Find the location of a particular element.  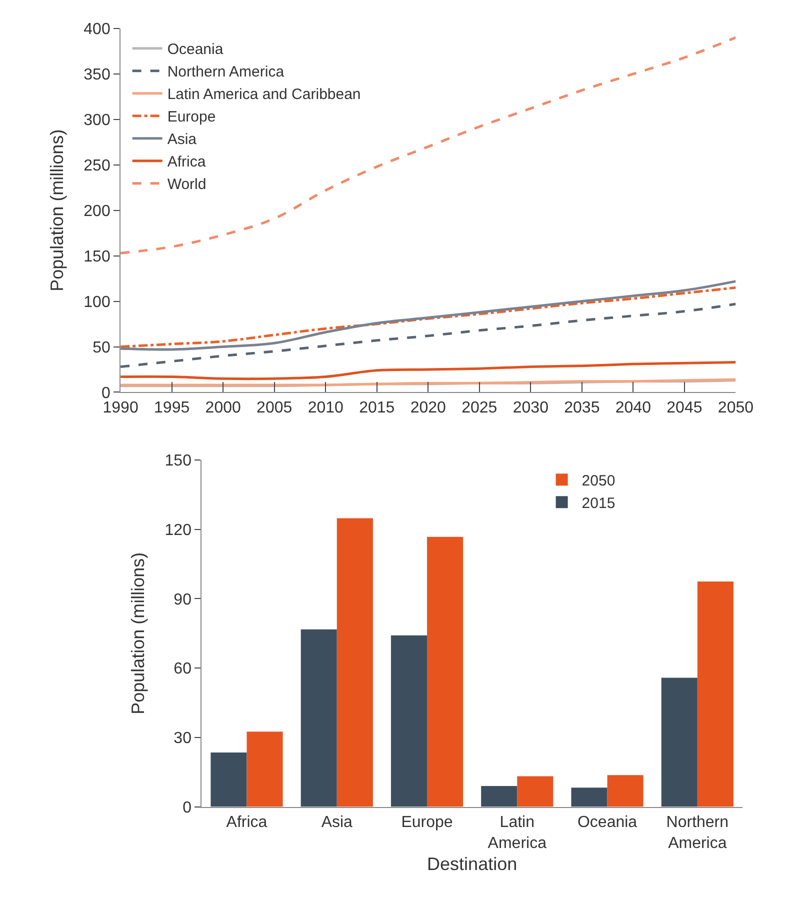

x-tick-label: 2020 is located at coordinates (428, 407).